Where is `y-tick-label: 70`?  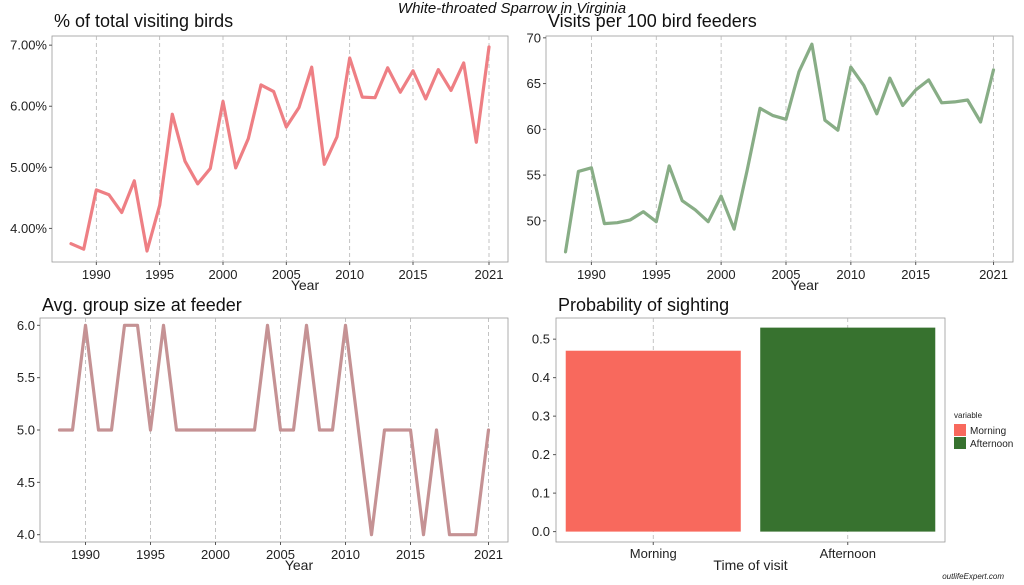 y-tick-label: 70 is located at coordinates (534, 37).